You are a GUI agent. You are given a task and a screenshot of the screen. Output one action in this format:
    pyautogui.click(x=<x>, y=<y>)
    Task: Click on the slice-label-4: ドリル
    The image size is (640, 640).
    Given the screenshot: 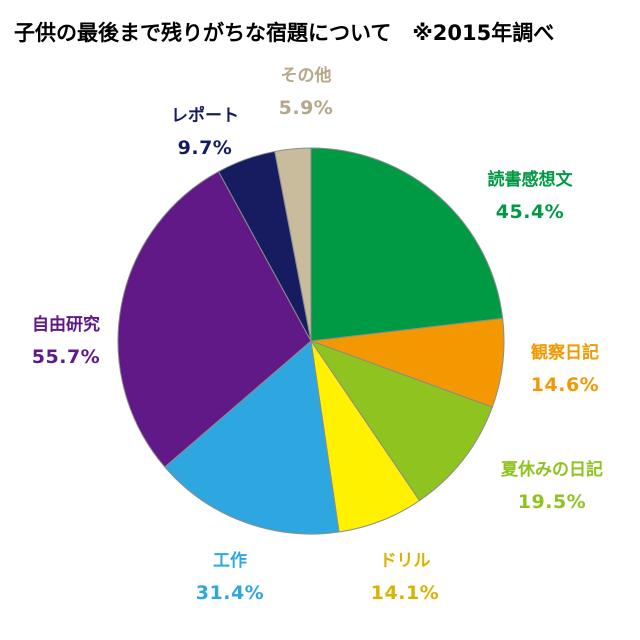 What is the action you would take?
    pyautogui.click(x=405, y=561)
    